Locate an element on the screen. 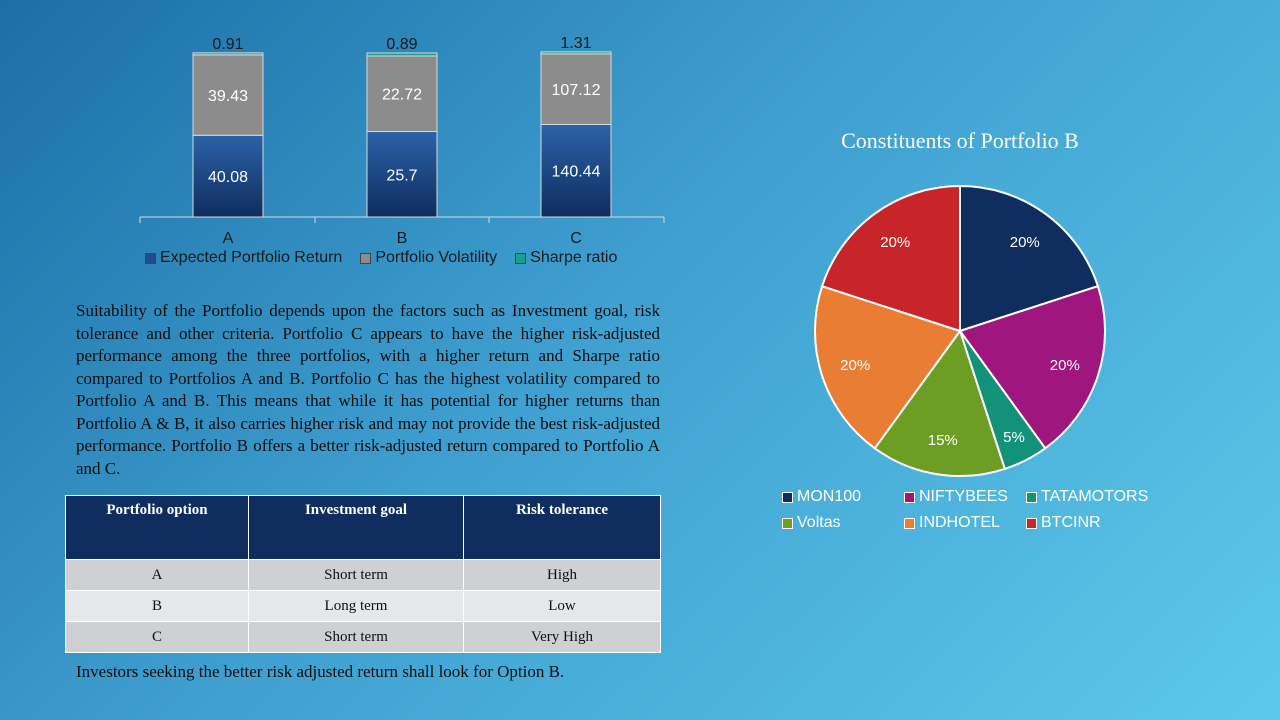 The height and width of the screenshot is (720, 1280). legend-label: Voltas is located at coordinates (819, 522).